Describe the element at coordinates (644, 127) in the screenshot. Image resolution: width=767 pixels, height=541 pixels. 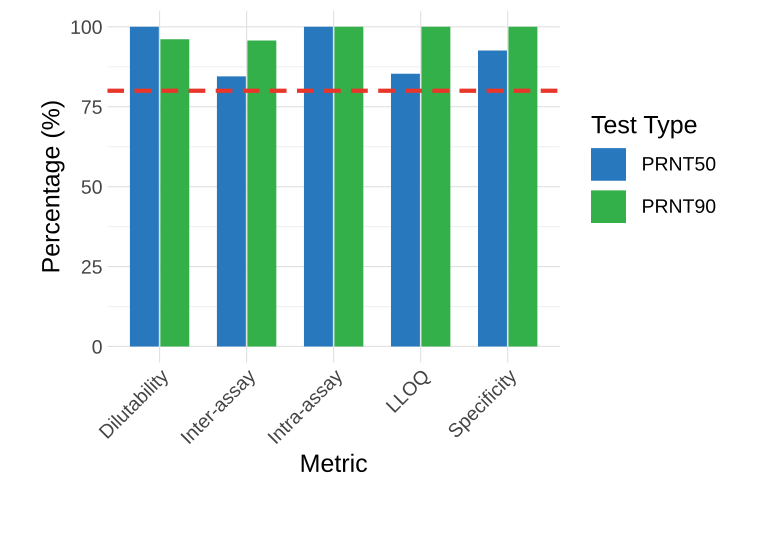
I see `legend-title: Test Type` at that location.